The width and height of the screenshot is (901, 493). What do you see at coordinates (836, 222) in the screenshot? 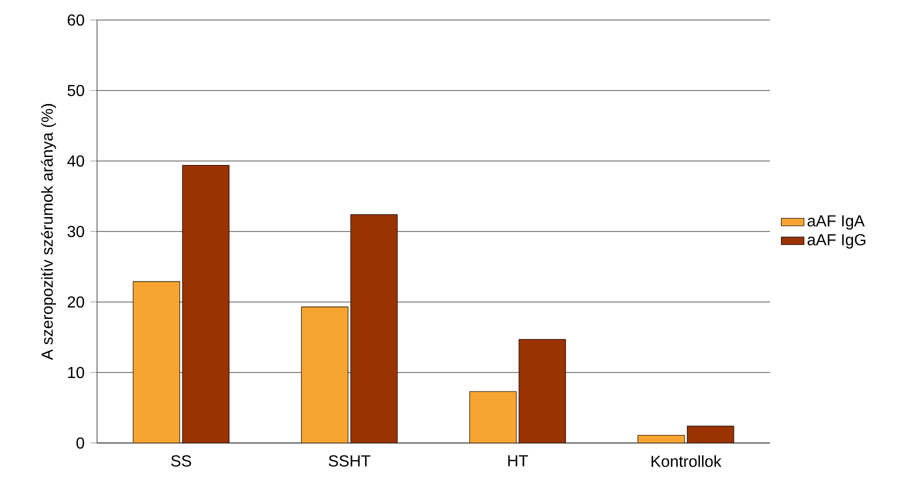
I see `legend-label: aAF IgA` at bounding box center [836, 222].